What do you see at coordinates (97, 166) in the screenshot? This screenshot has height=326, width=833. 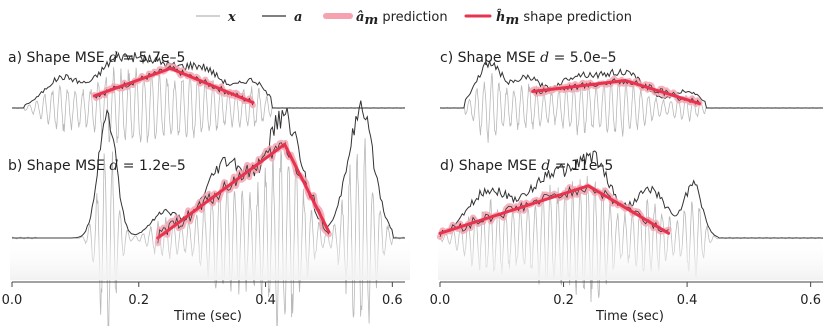 I see `panel-b-title: b) Shape MSE d = 1.2e–5` at bounding box center [97, 166].